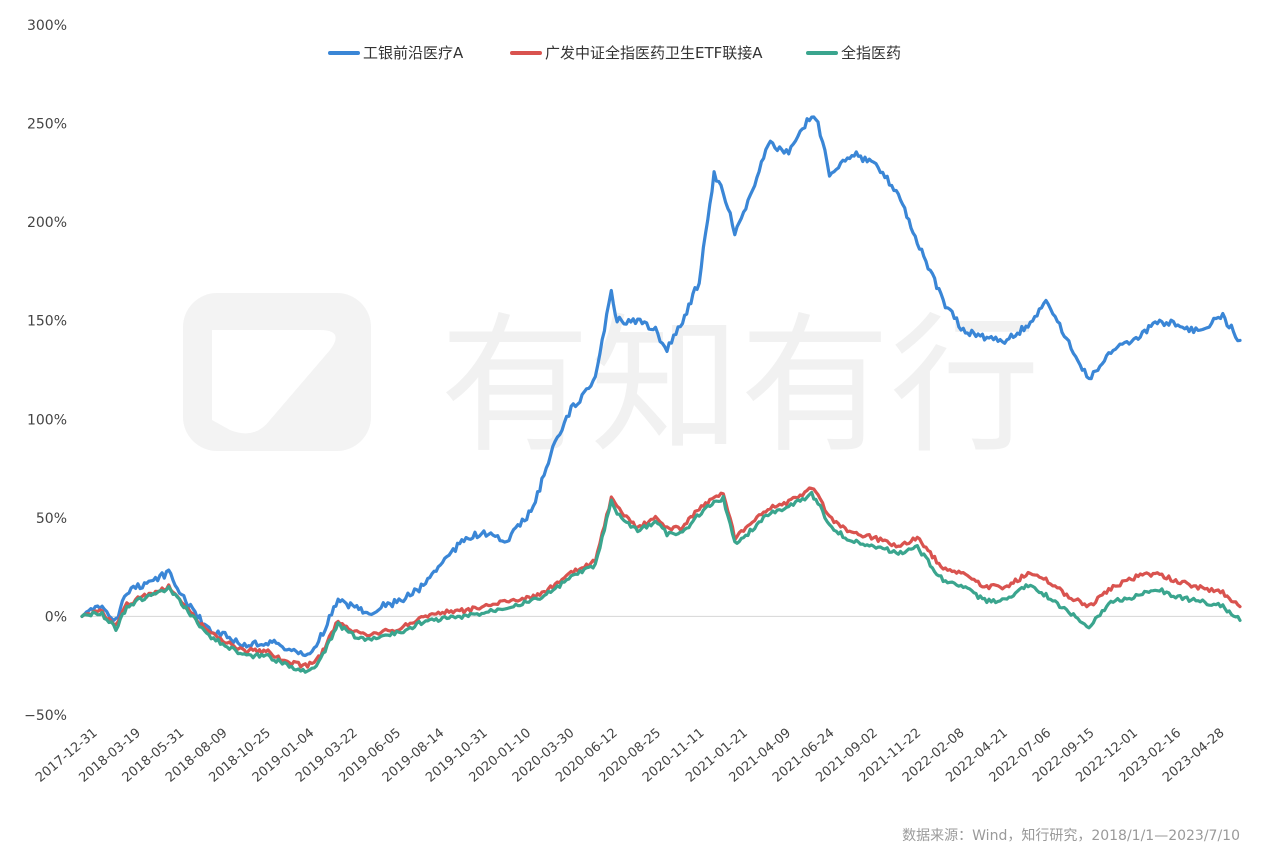 This screenshot has width=1280, height=868. I want to click on legend-label: 工银前沿医疗A, so click(413, 53).